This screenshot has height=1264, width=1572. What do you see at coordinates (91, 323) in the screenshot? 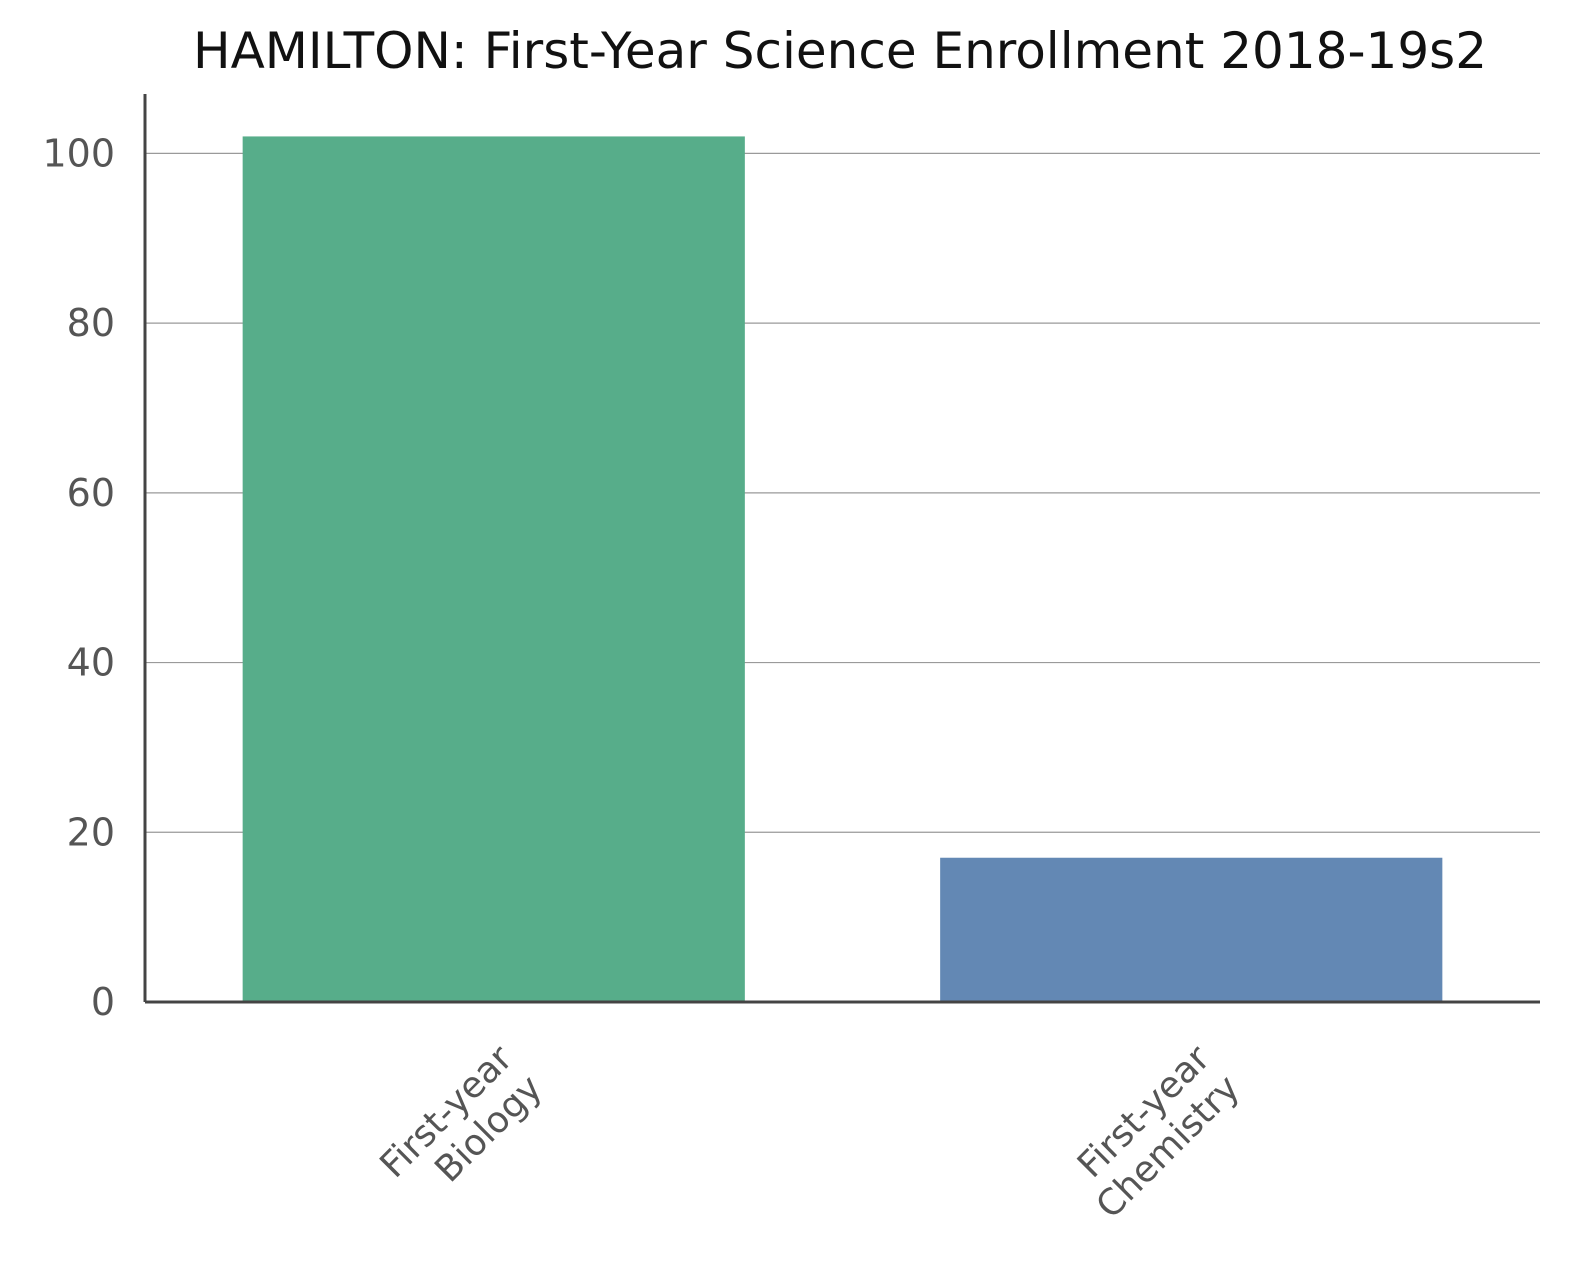
I see `y-tick-label-80: 80` at bounding box center [91, 323].